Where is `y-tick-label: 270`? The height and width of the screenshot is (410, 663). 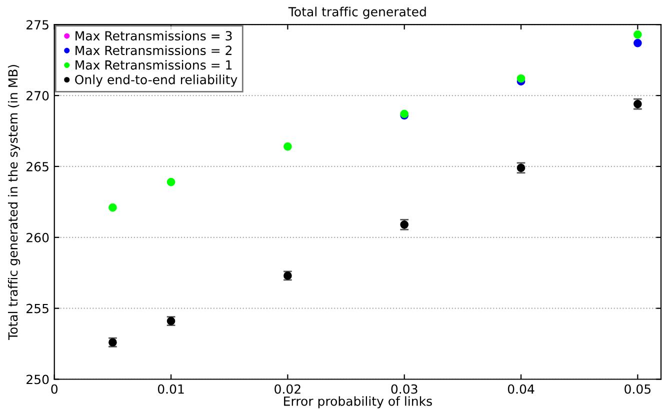
y-tick-label: 270 is located at coordinates (37, 95).